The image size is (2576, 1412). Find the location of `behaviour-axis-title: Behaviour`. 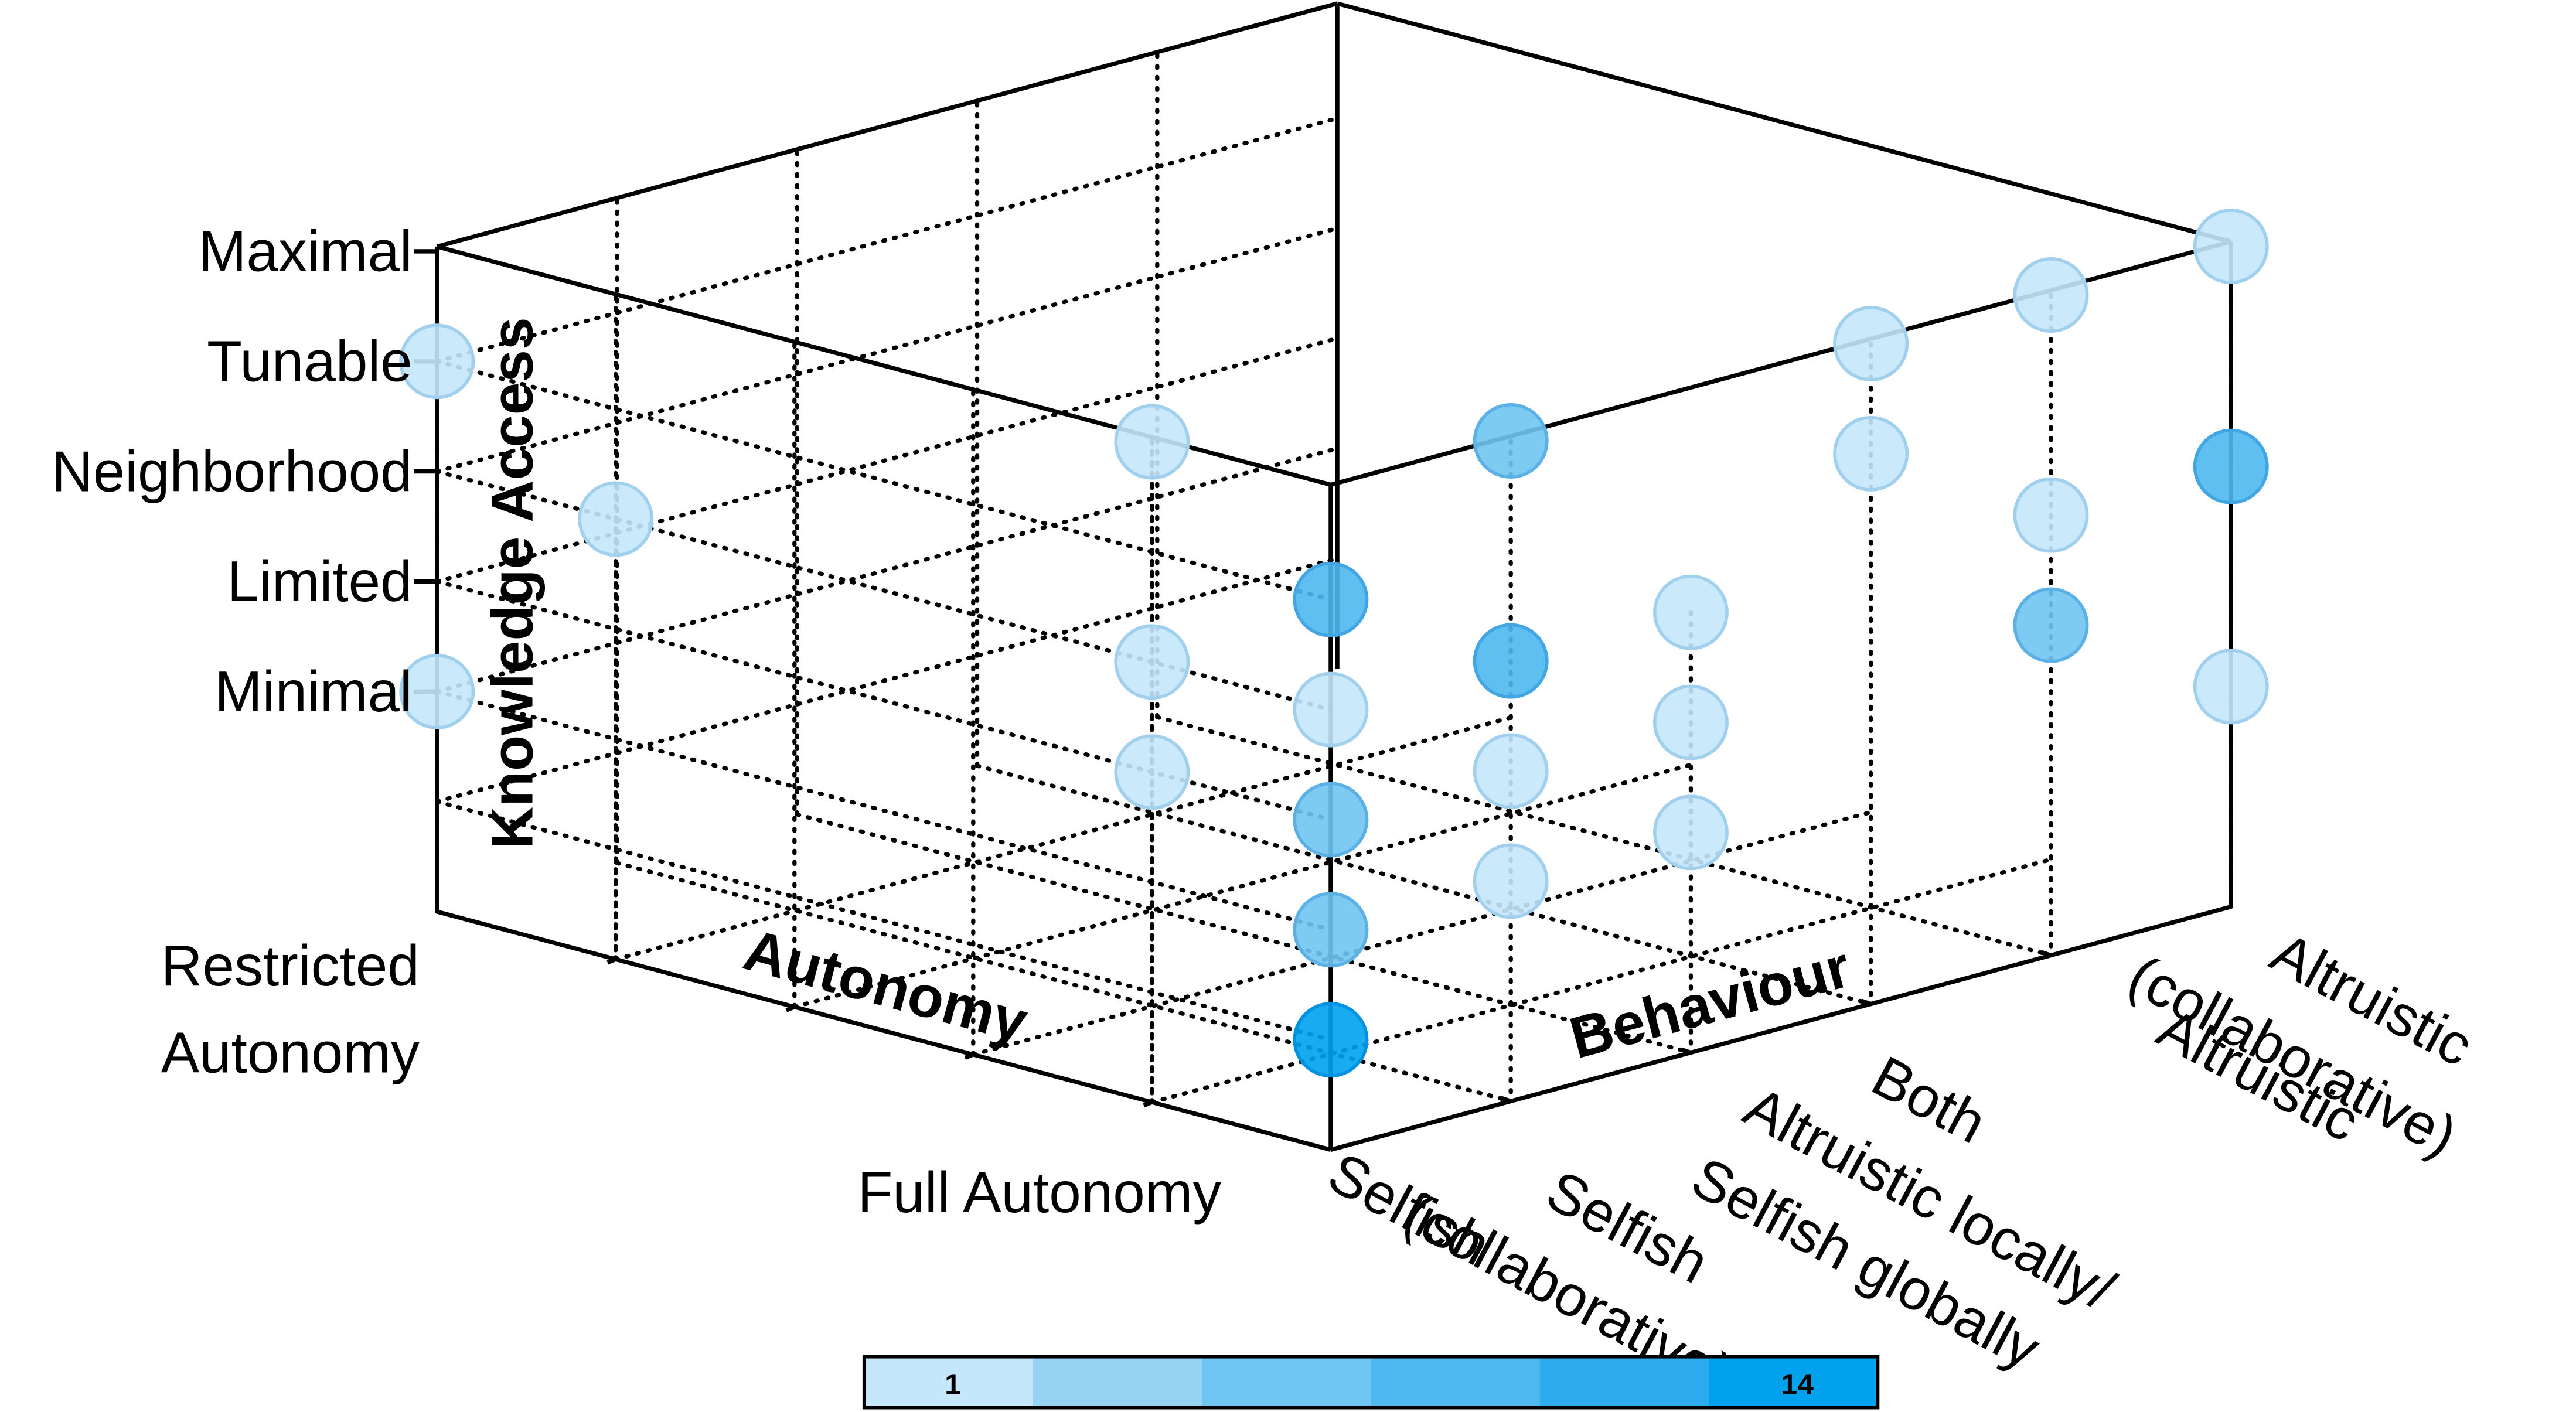

behaviour-axis-title: Behaviour is located at coordinates (1709, 1003).